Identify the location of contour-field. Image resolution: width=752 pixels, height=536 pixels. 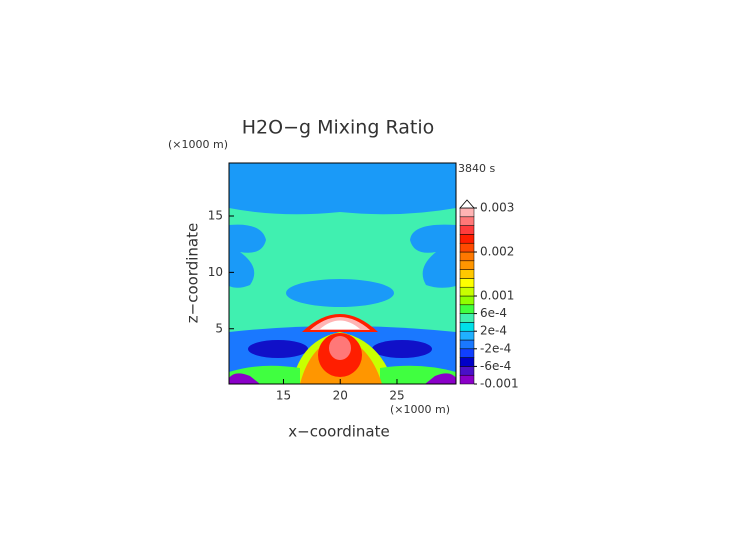
(342, 273).